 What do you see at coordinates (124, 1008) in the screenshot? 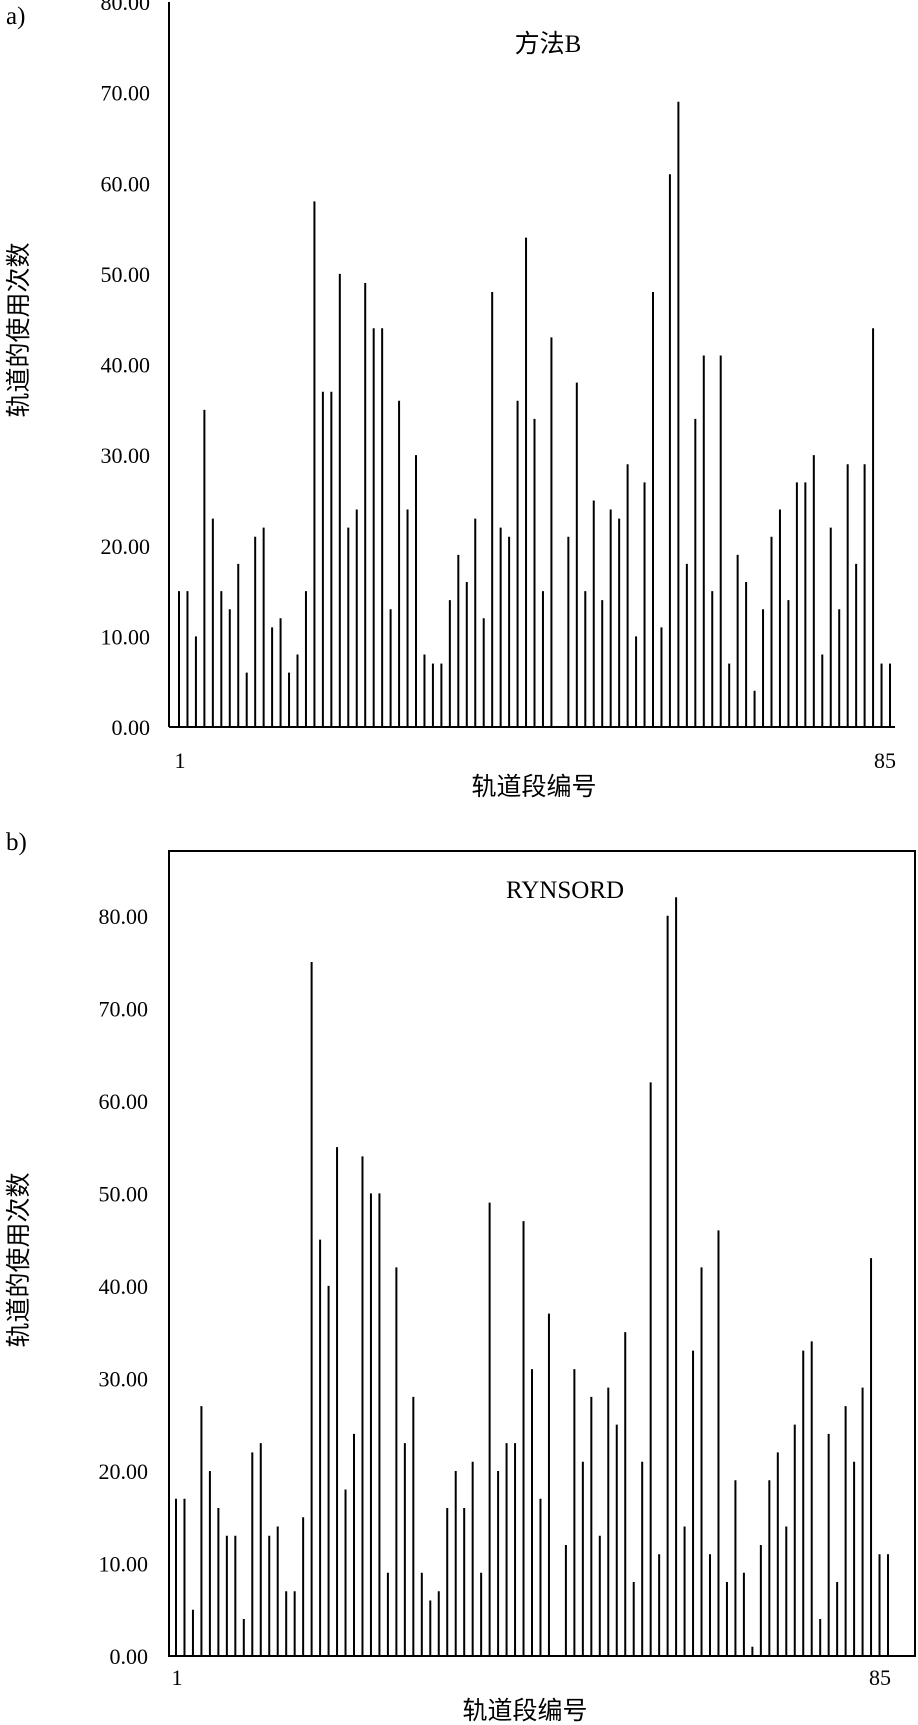
I see `panel-b-ytick-label: 70.00` at bounding box center [124, 1008].